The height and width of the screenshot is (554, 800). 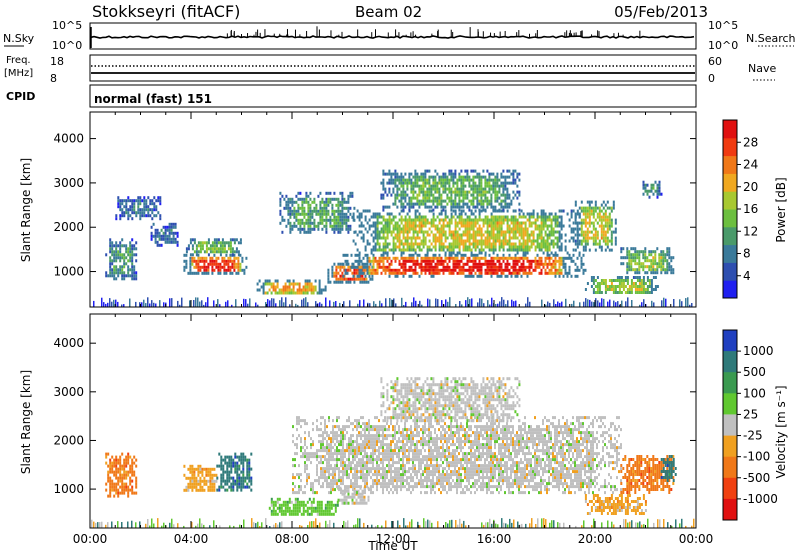 I want to click on y-tick-label: 2000, so click(x=68, y=227).